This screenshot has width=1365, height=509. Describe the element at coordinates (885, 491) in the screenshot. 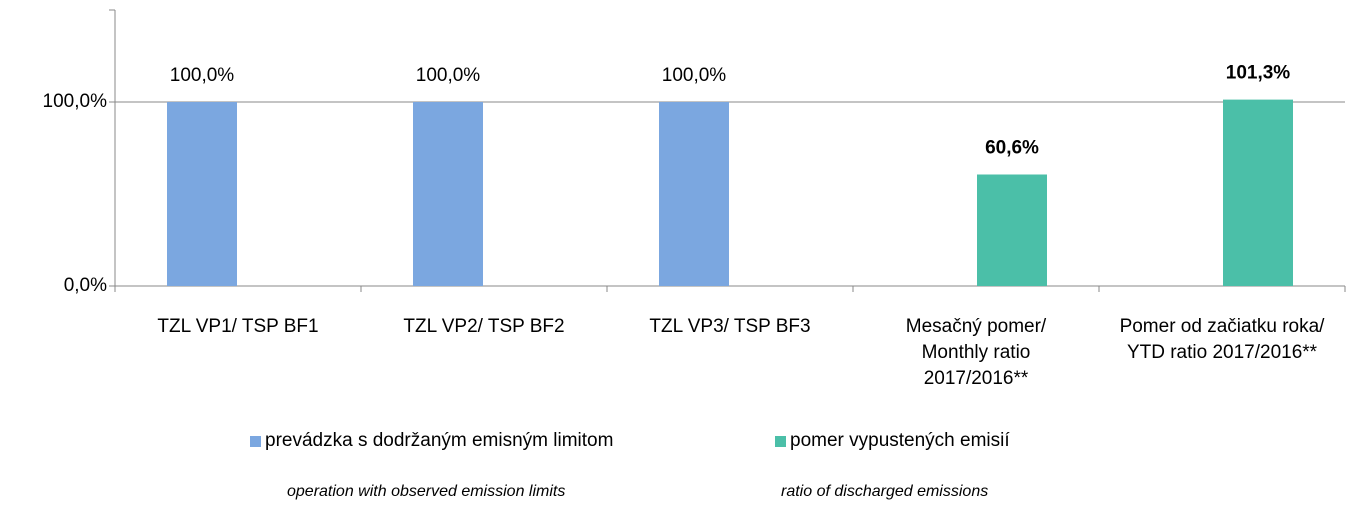

I see `legend-note: ratio of discharged emissions` at that location.